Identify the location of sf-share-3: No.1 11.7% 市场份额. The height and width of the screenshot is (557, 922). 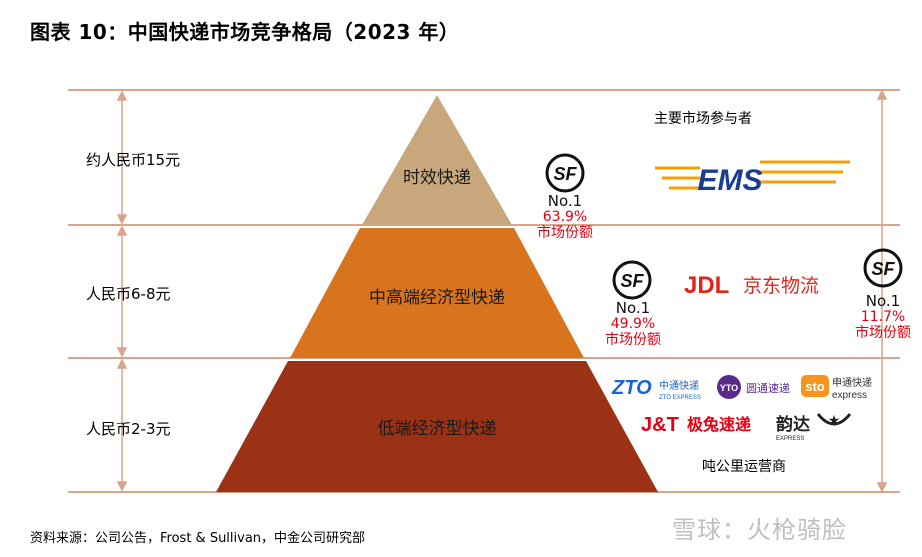
(883, 317).